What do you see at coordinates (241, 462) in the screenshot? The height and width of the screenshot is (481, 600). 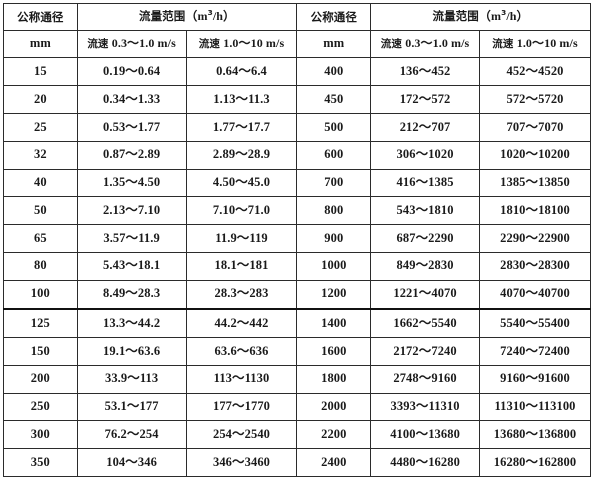 I see `cell-high-left: 346～3460` at bounding box center [241, 462].